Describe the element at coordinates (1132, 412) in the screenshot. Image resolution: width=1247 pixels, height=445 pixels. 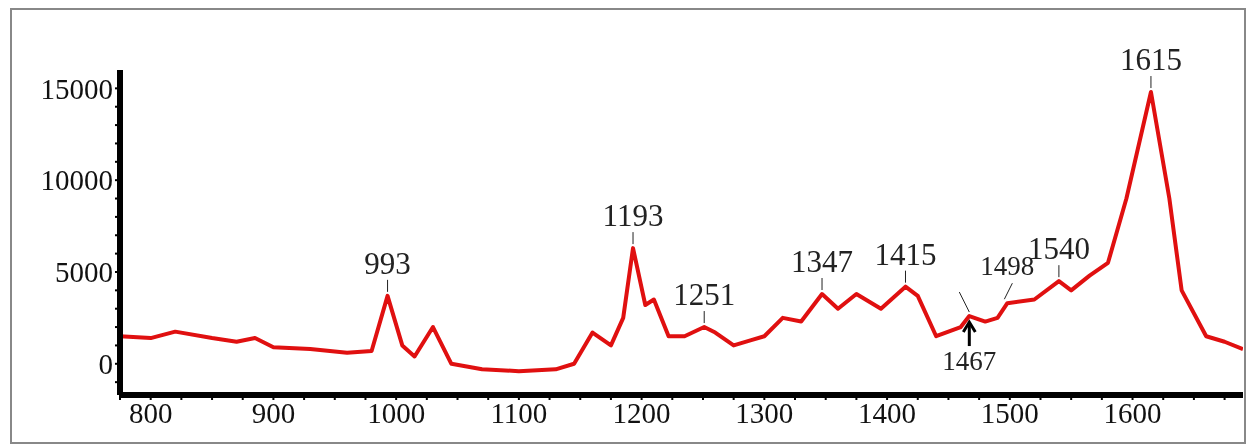
I see `x-tick-label: 1600` at that location.